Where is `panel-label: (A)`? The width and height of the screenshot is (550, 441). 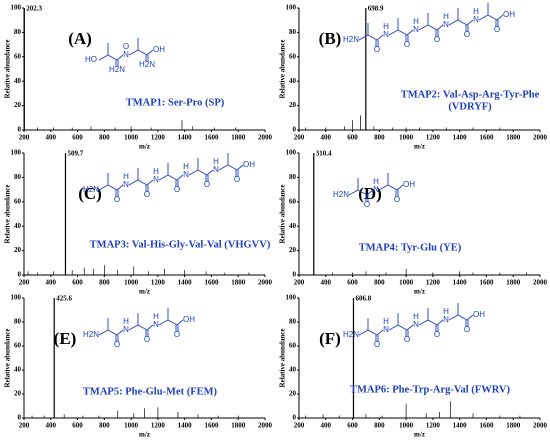 panel-label: (A) is located at coordinates (80, 38).